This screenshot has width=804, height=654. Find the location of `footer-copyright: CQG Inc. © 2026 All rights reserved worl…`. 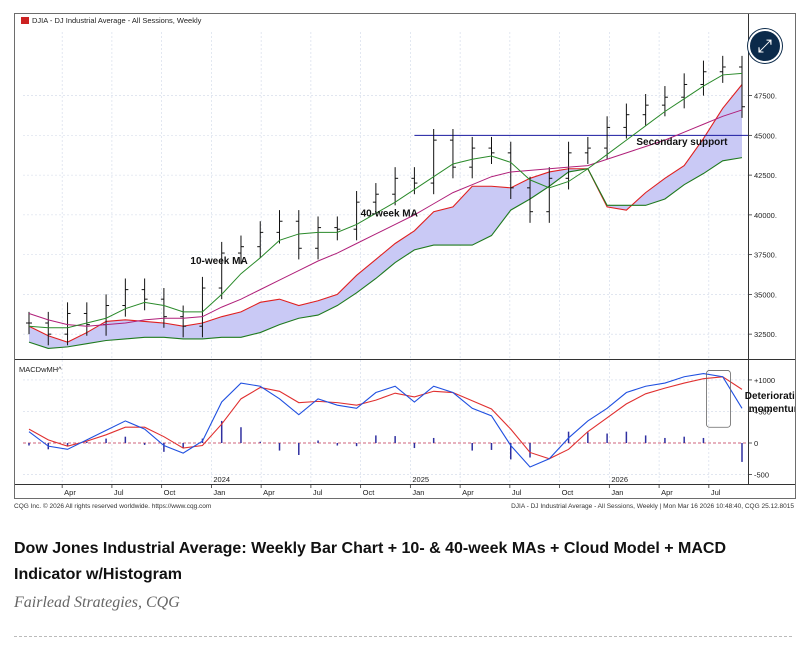

footer-copyright: CQG Inc. © 2026 All rights reserved worl… is located at coordinates (113, 506).